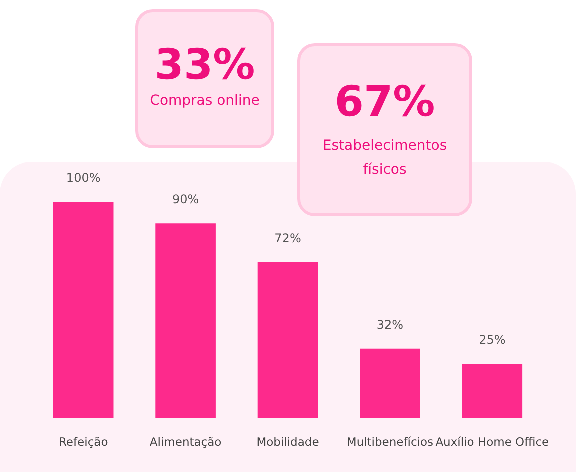 The width and height of the screenshot is (576, 472). Describe the element at coordinates (288, 442) in the screenshot. I see `x-tick-label: Mobilidade` at that location.